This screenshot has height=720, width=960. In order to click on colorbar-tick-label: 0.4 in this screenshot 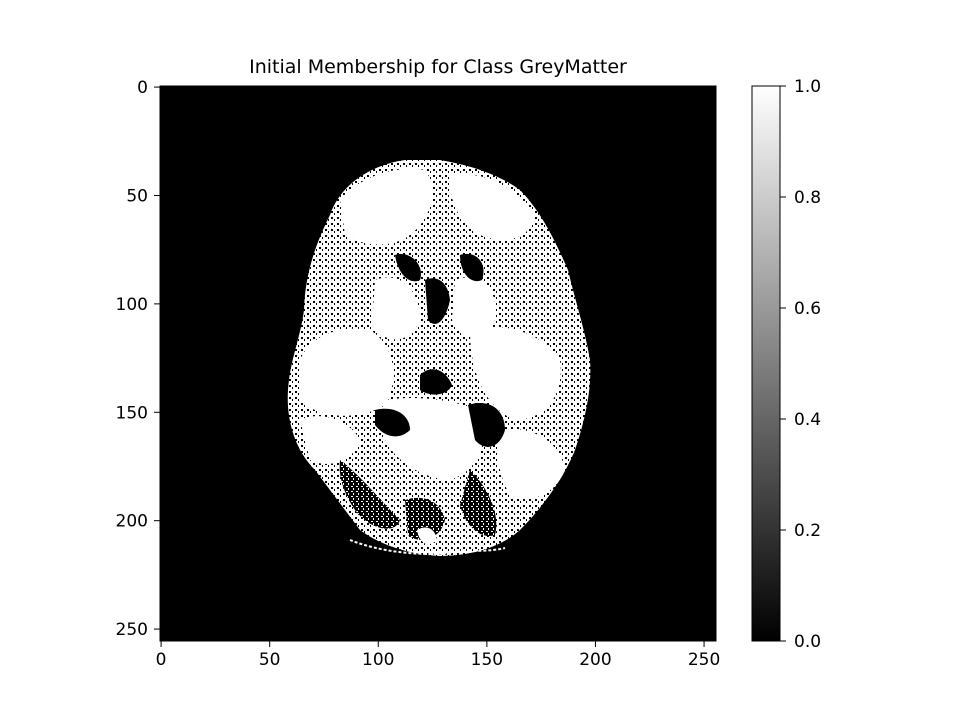, I will do `click(807, 420)`.